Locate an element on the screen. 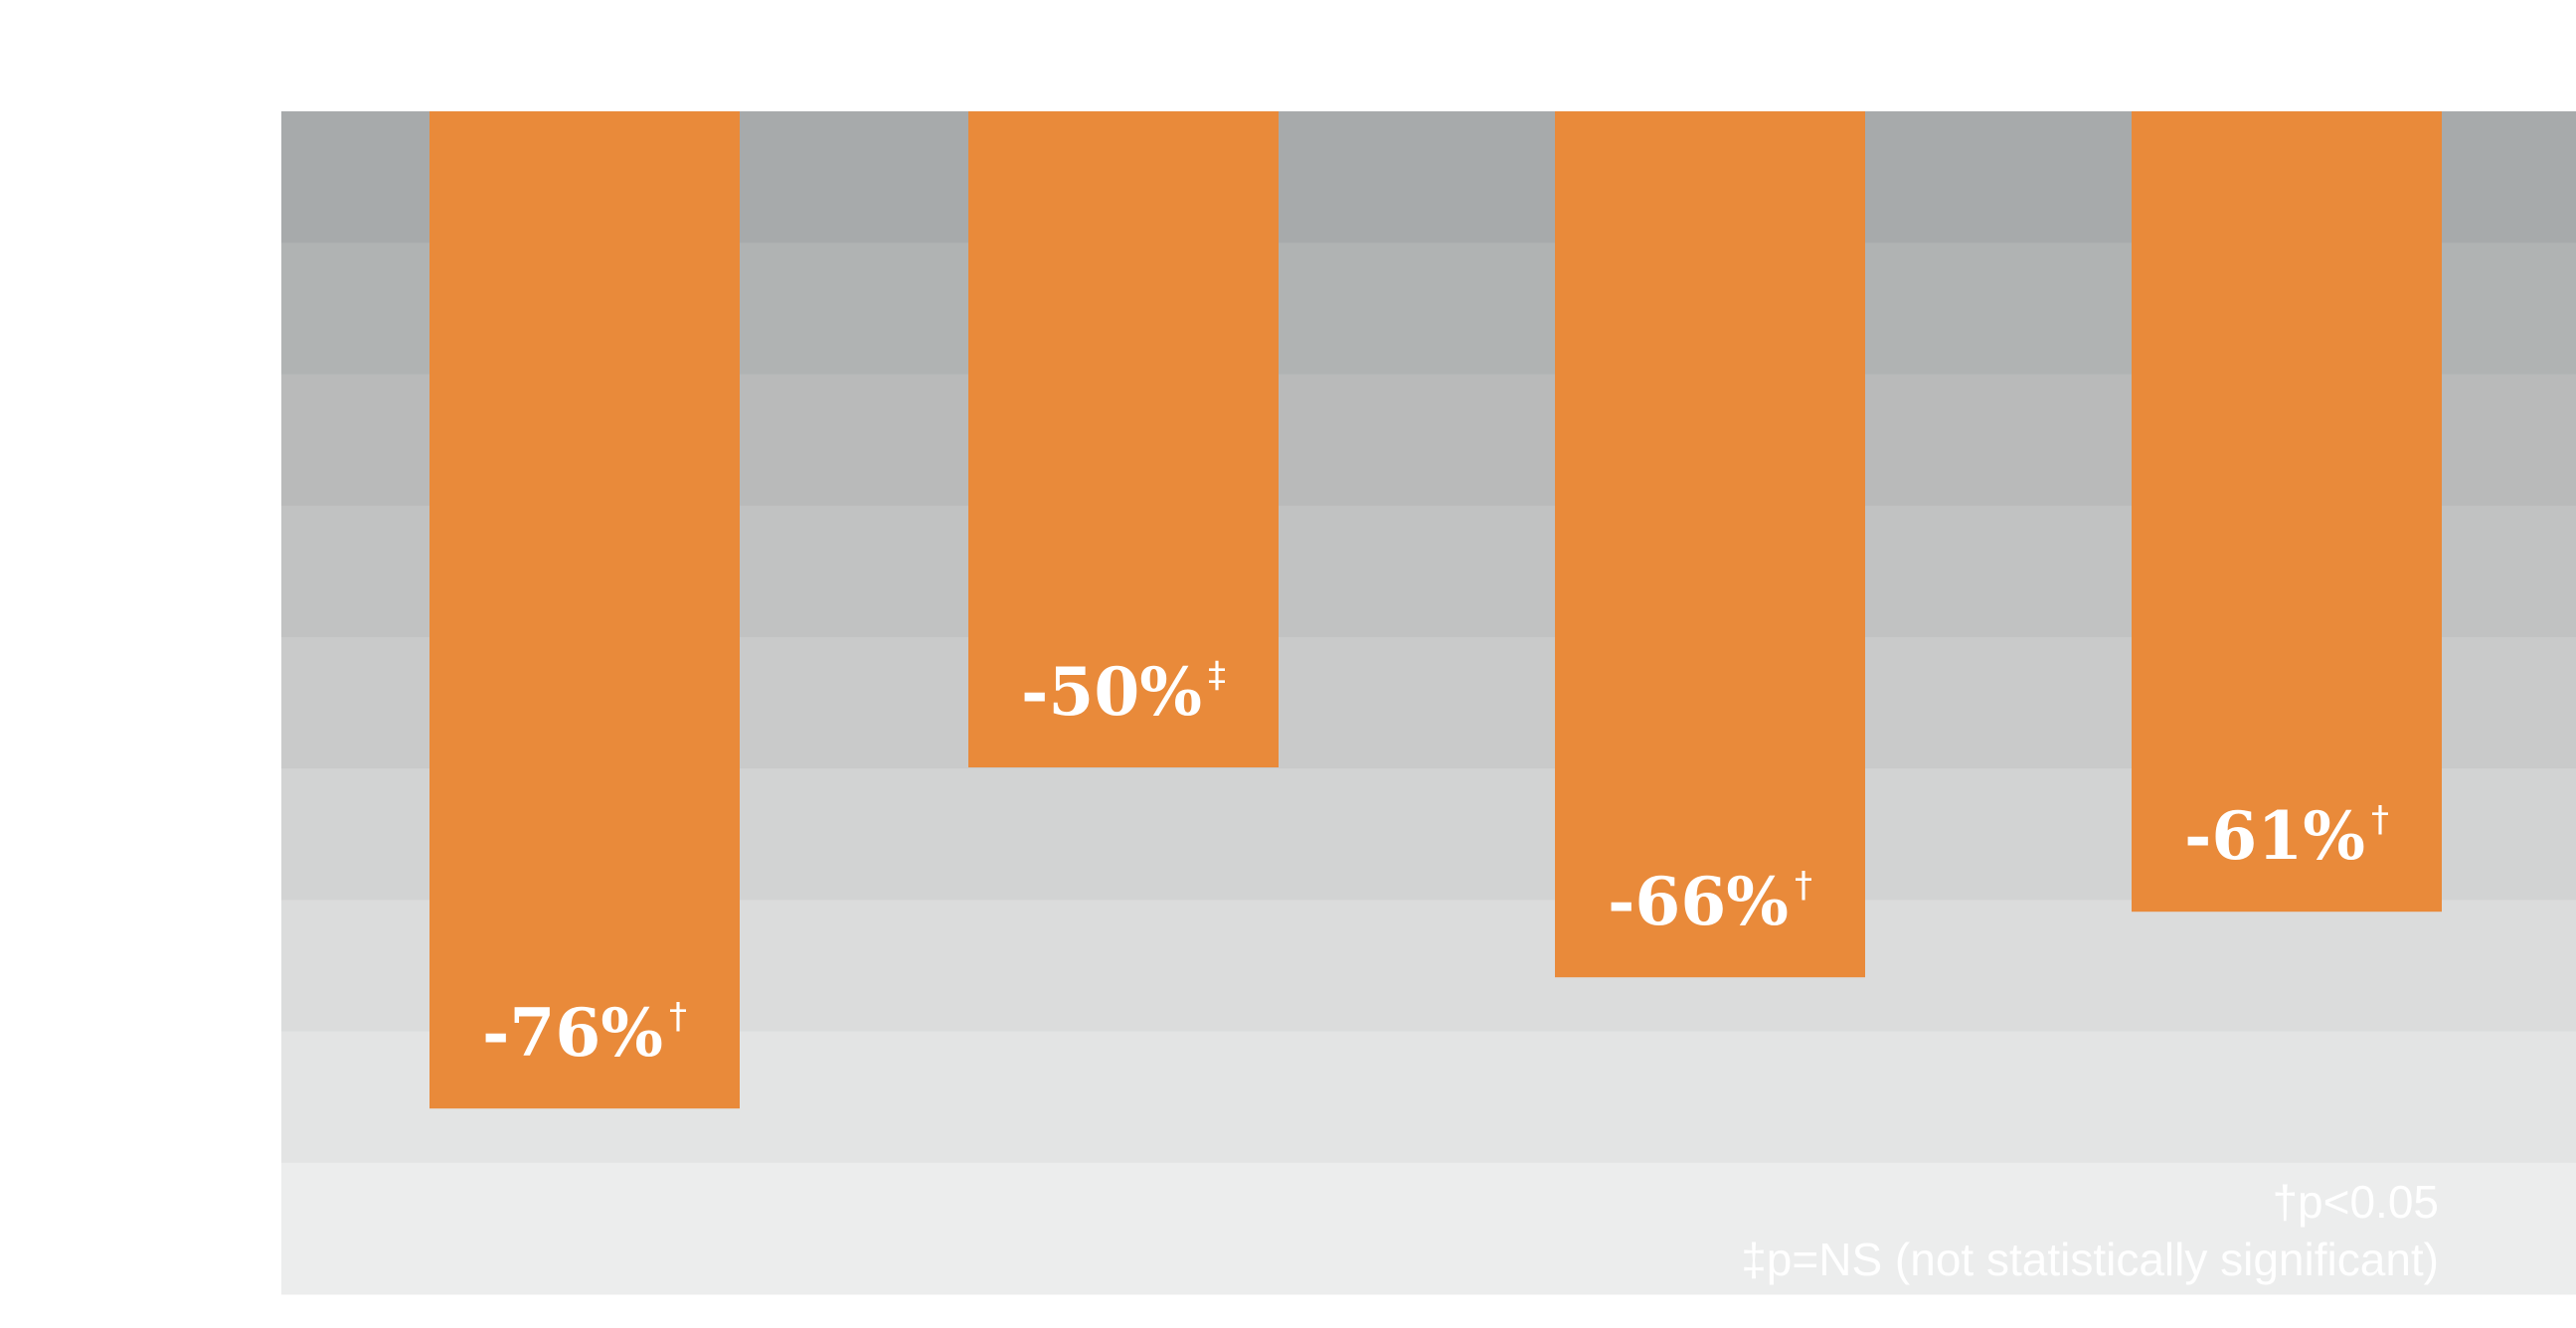  bar-value-text: -76% is located at coordinates (572, 1033).